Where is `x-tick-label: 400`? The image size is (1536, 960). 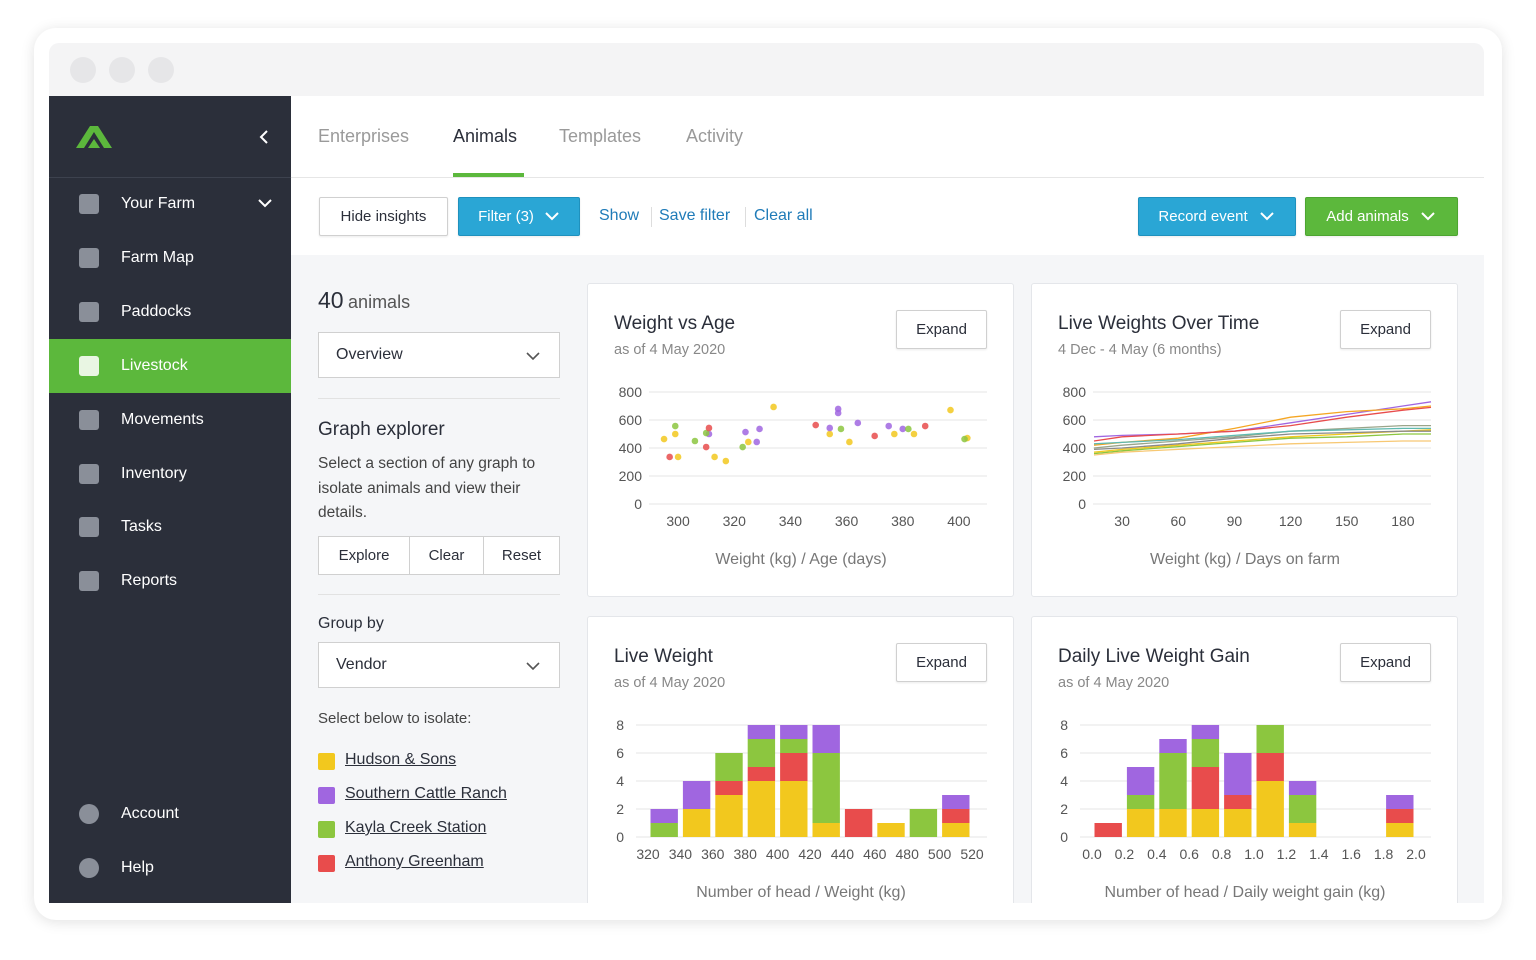 x-tick-label: 400 is located at coordinates (959, 521).